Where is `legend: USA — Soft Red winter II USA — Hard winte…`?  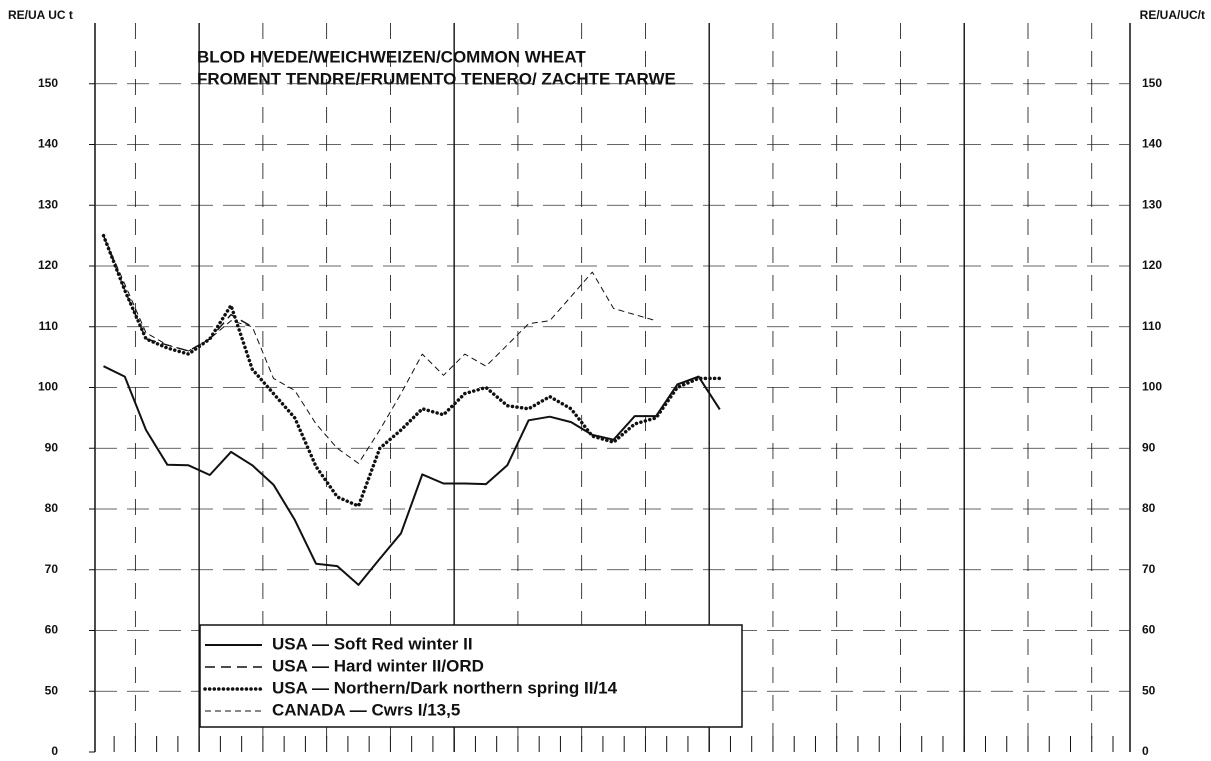 legend: USA — Soft Red winter II USA — Hard winte… is located at coordinates (471, 676).